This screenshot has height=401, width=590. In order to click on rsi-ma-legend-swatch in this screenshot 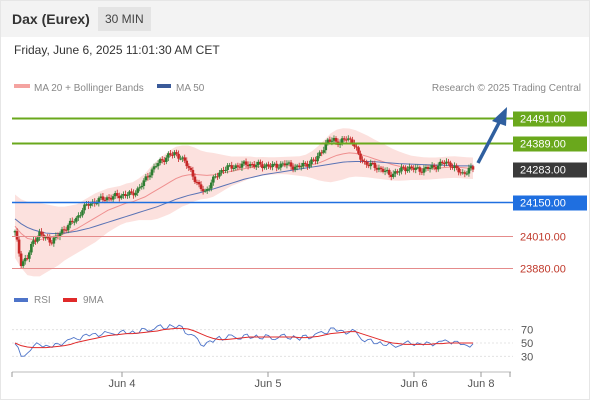, I will do `click(70, 300)`.